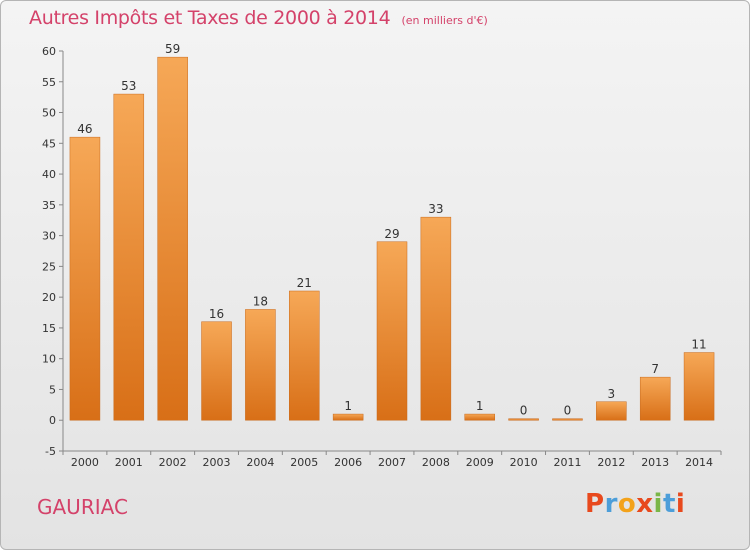  Describe the element at coordinates (128, 86) in the screenshot. I see `bar-value-label-2001: 53` at that location.